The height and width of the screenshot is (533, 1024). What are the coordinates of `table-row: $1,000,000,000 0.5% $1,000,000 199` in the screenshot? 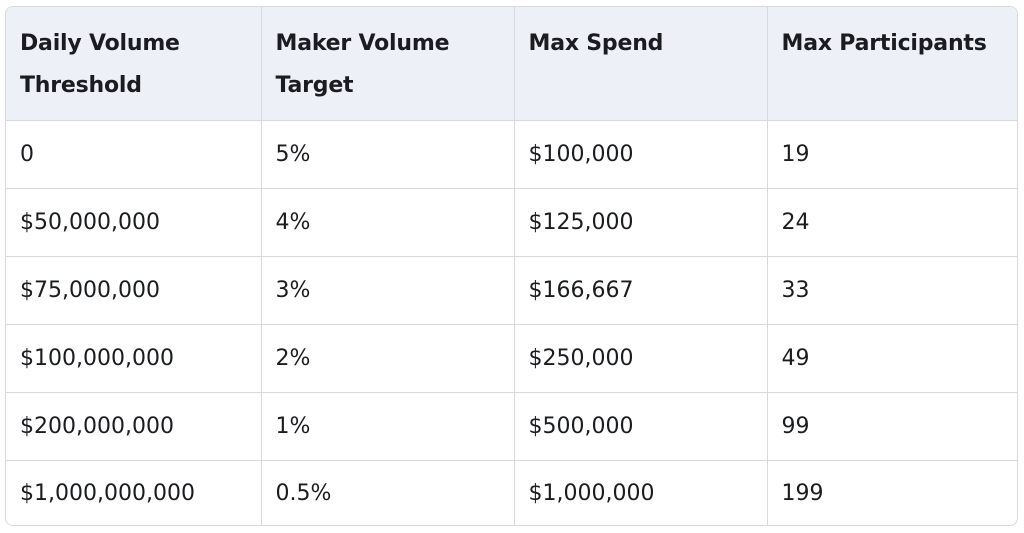 It's located at (511, 492).